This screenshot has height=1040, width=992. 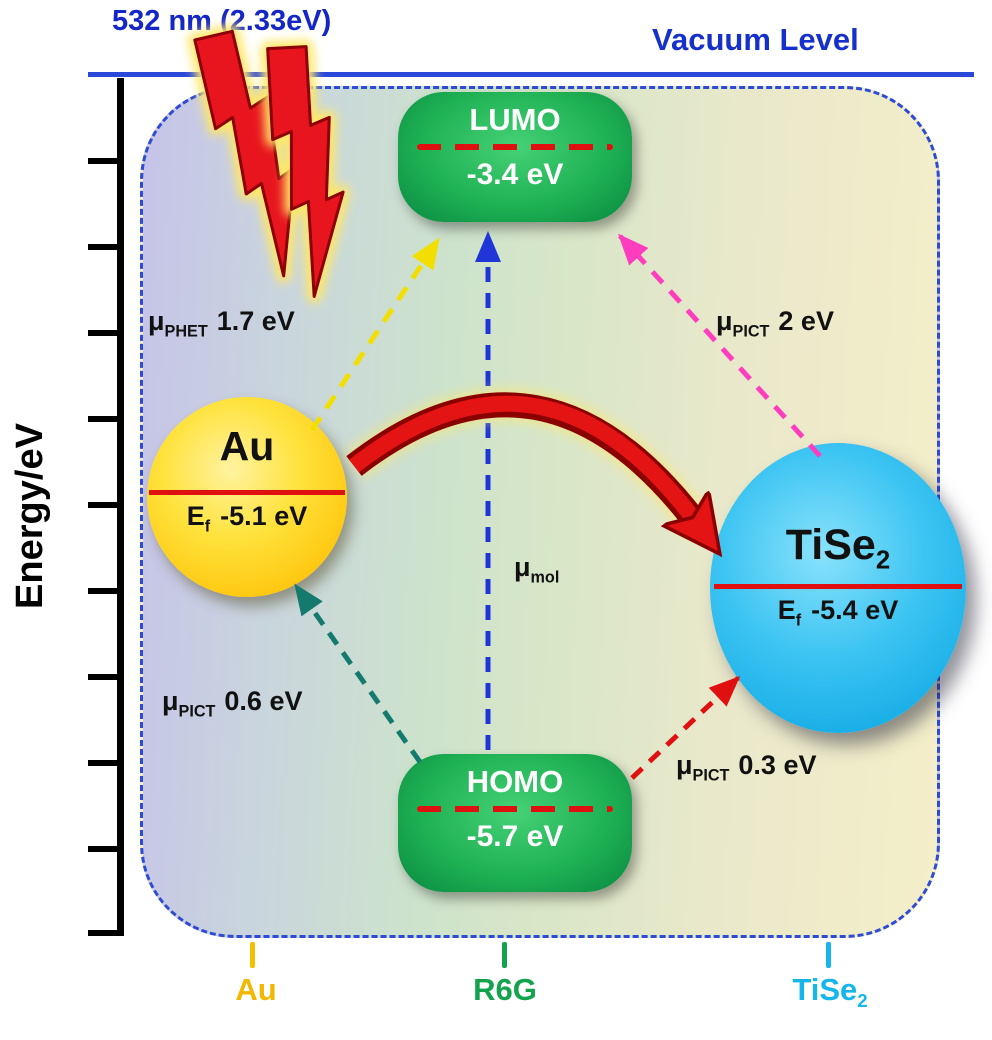 What do you see at coordinates (828, 955) in the screenshot?
I see `bottom-tick-tise2` at bounding box center [828, 955].